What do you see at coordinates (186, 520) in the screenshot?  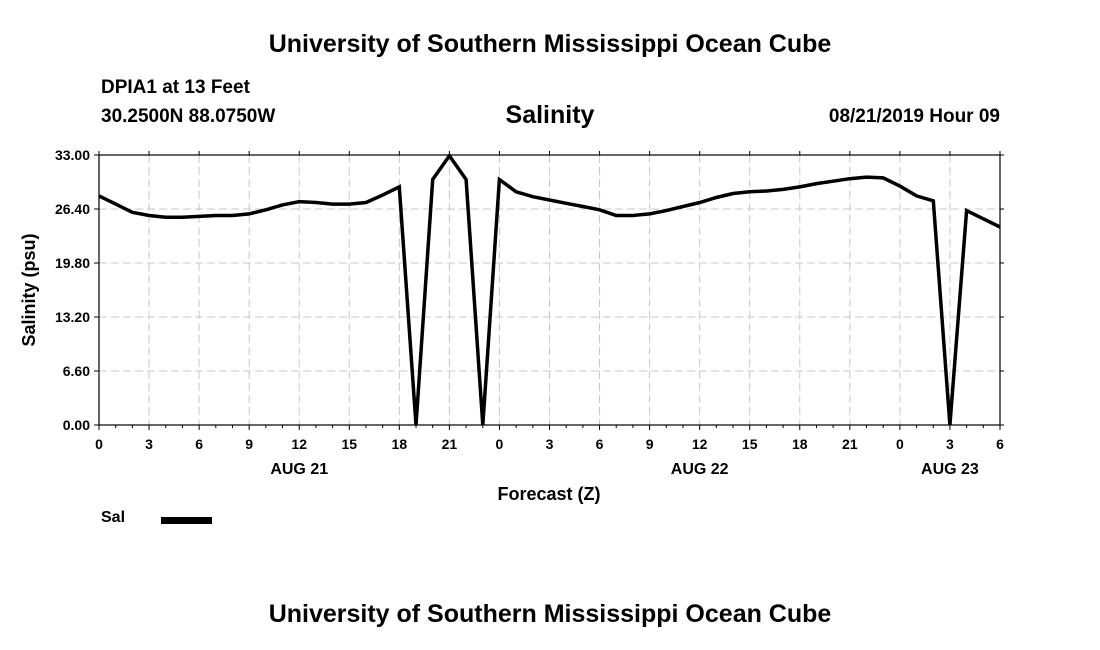 I see `legend-swatch-sal` at bounding box center [186, 520].